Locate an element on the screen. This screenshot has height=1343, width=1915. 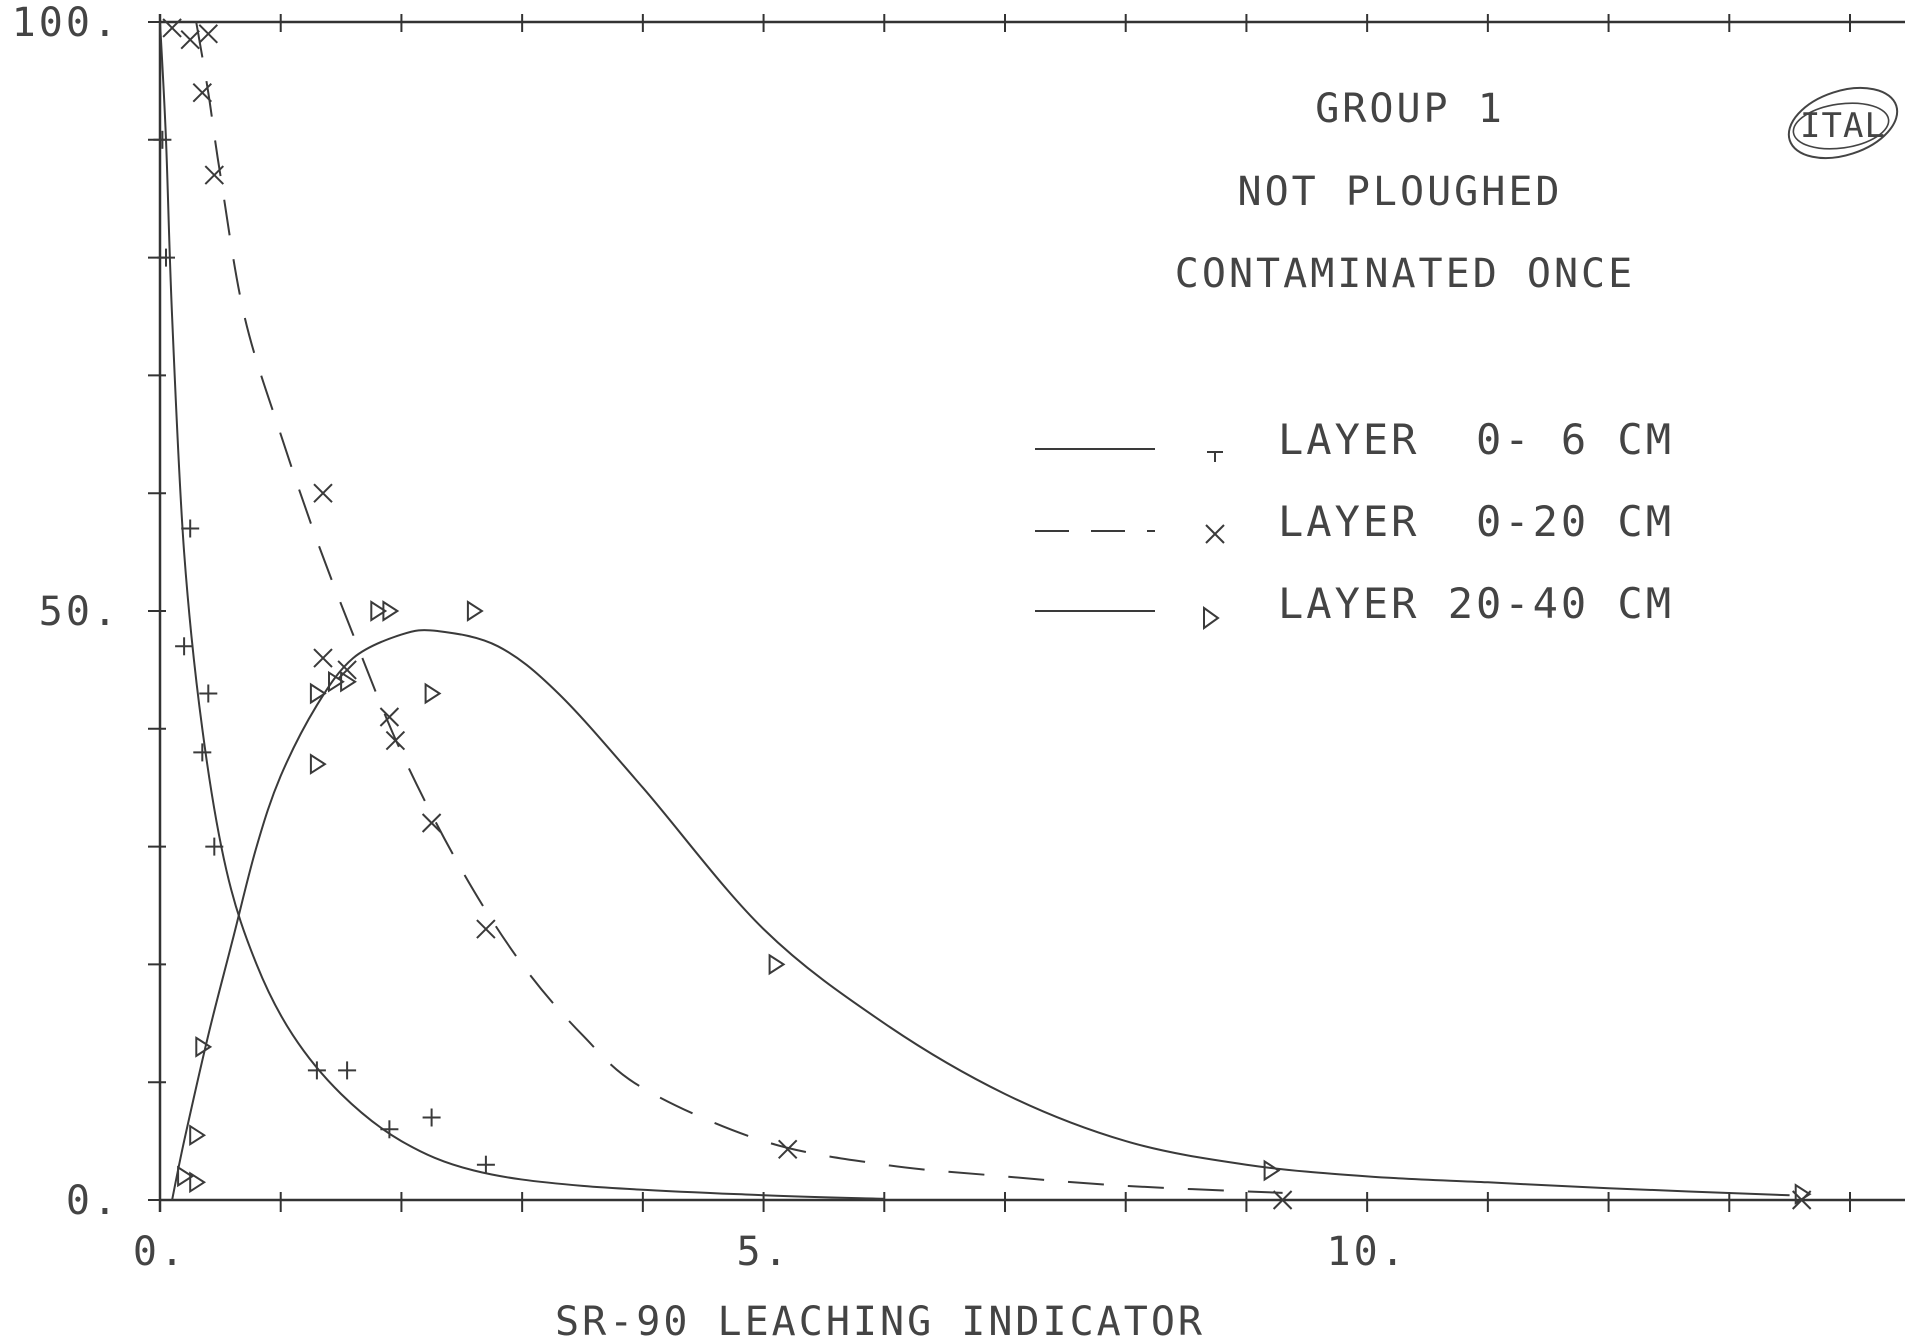
y-tick-label: 50. is located at coordinates (79, 612).